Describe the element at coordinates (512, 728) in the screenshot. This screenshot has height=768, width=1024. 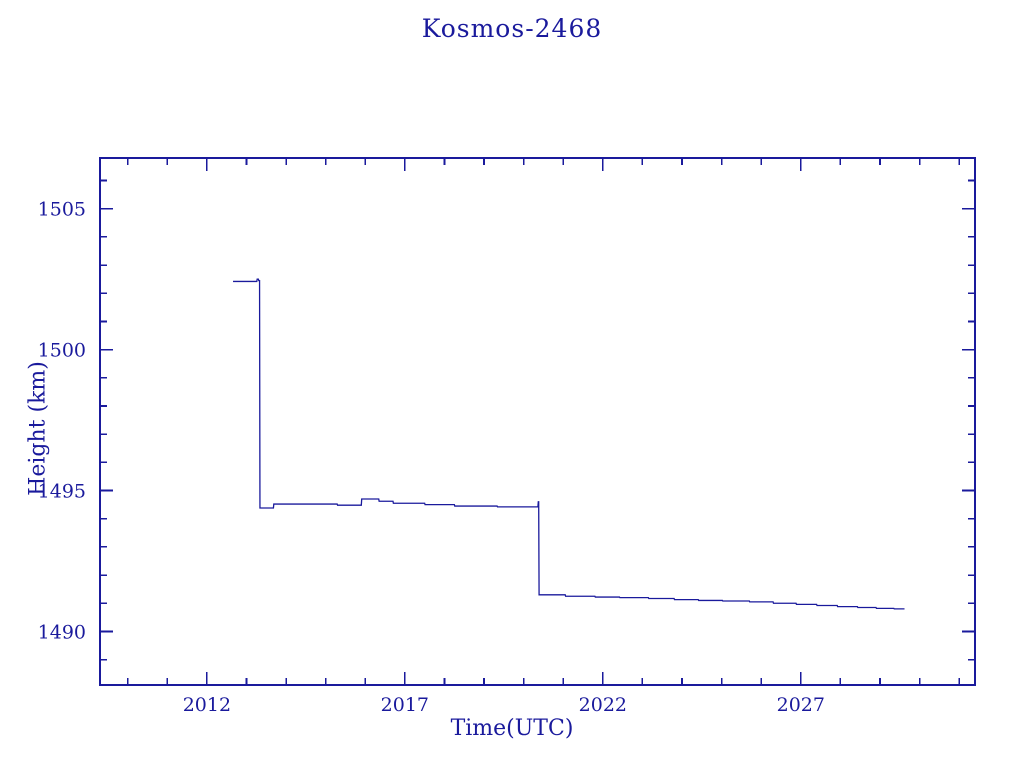
I see `x-axis-label: Time(UTC)` at that location.